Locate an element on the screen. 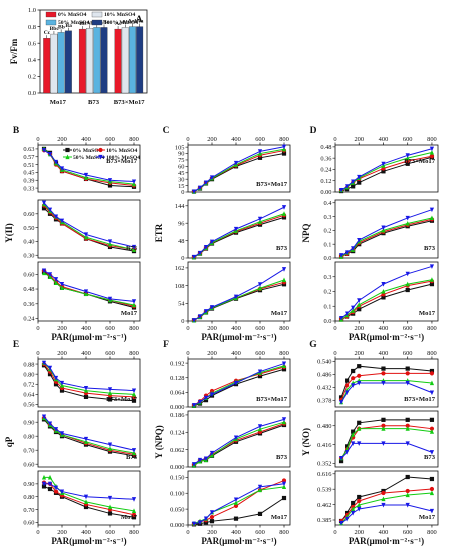 The width and height of the screenshot is (453, 550). y-axis-label: Y (NPQ) is located at coordinates (159, 441).